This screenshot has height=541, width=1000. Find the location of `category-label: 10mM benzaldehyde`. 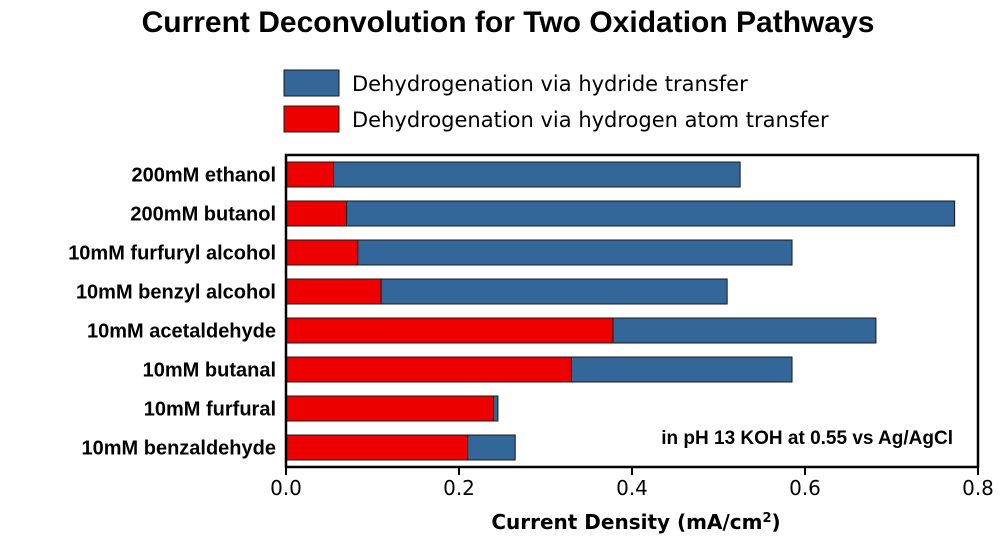

category-label: 10mM benzaldehyde is located at coordinates (178, 449).